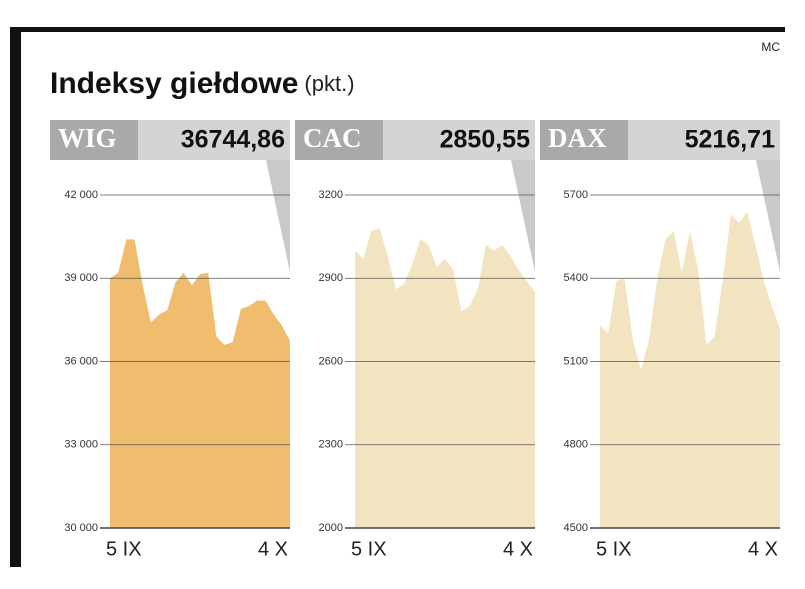 This screenshot has height=589, width=805. Describe the element at coordinates (485, 140) in the screenshot. I see `index-value: 2850,55` at that location.